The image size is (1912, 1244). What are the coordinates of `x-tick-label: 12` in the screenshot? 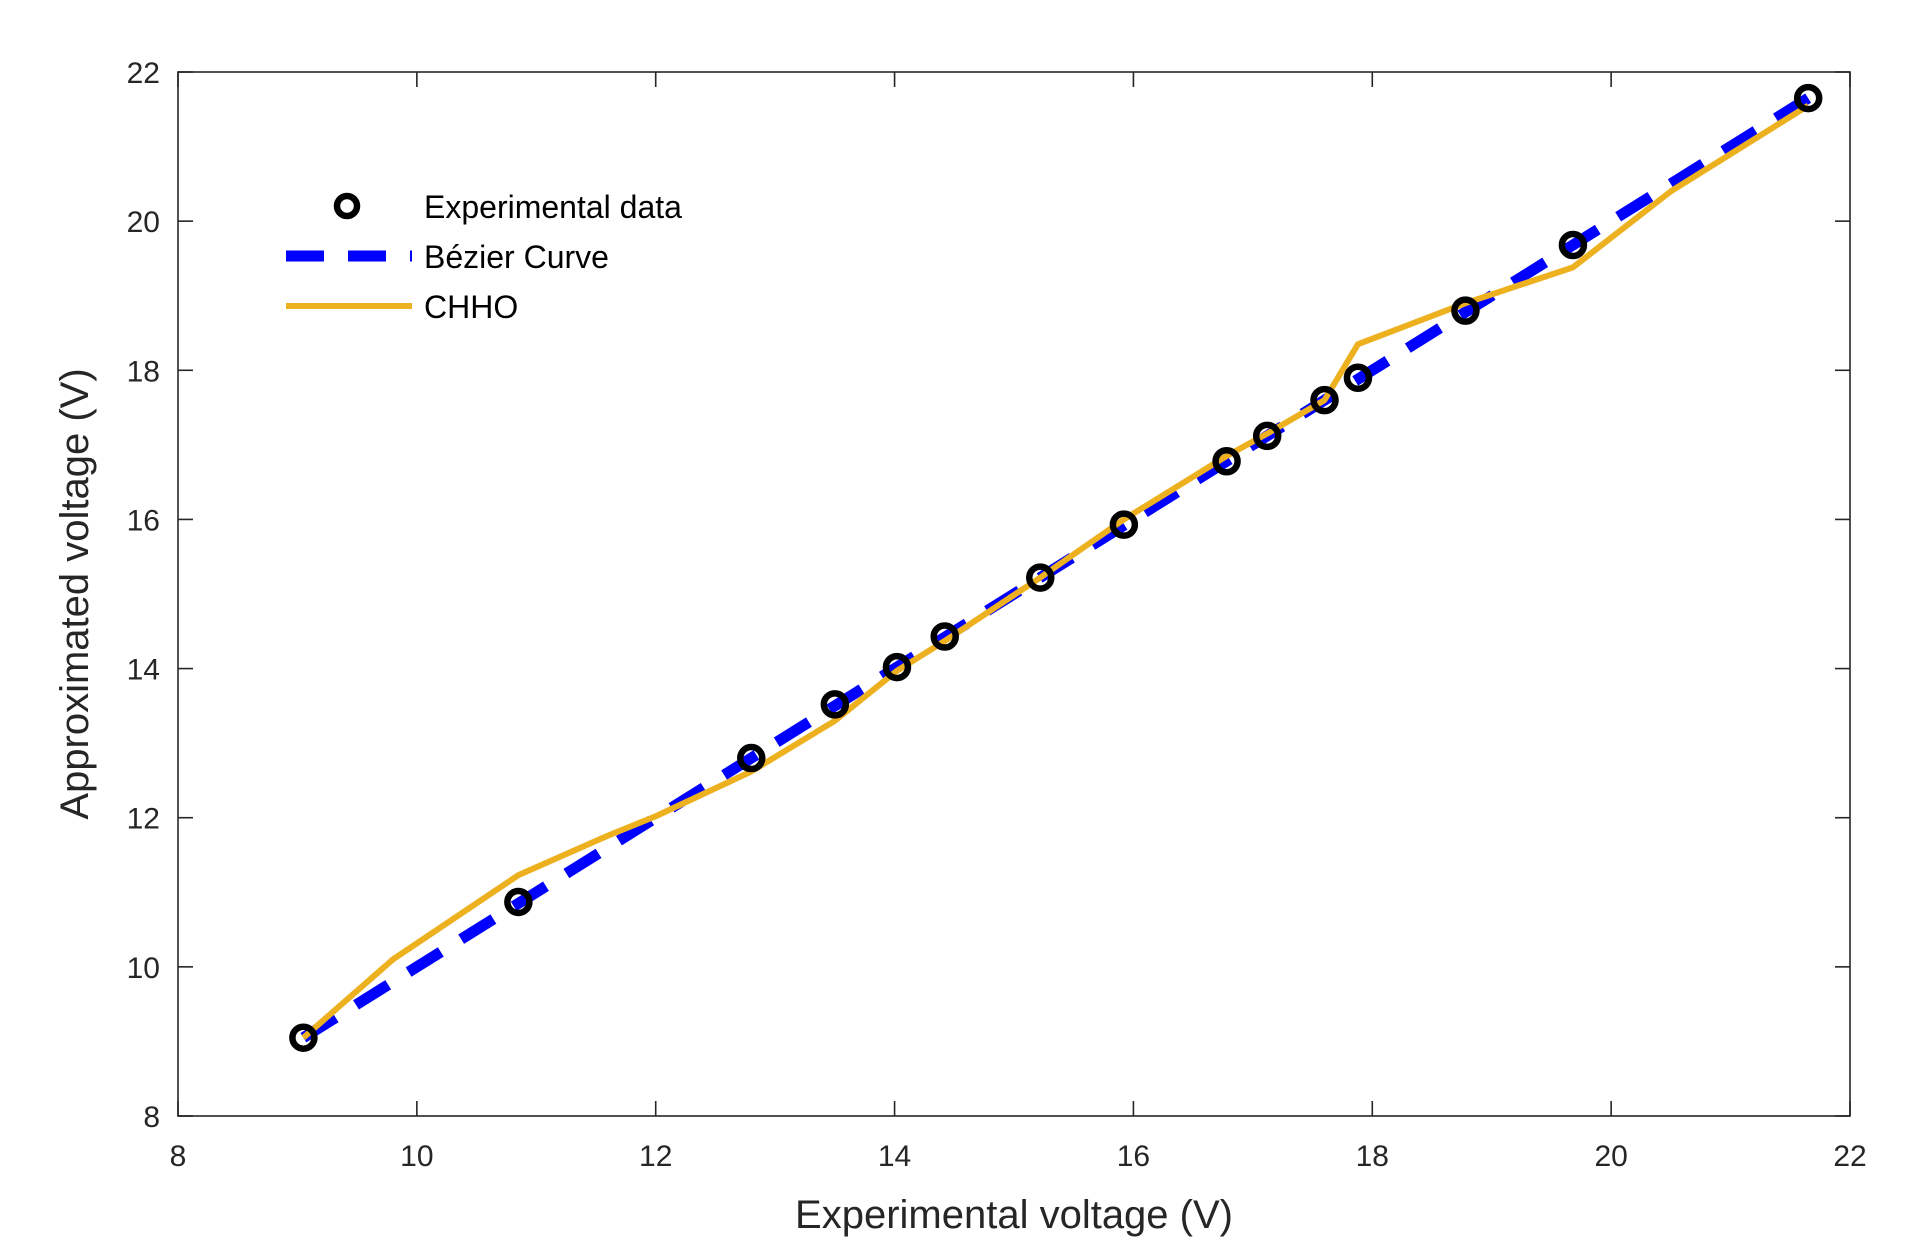 It's located at (655, 1156).